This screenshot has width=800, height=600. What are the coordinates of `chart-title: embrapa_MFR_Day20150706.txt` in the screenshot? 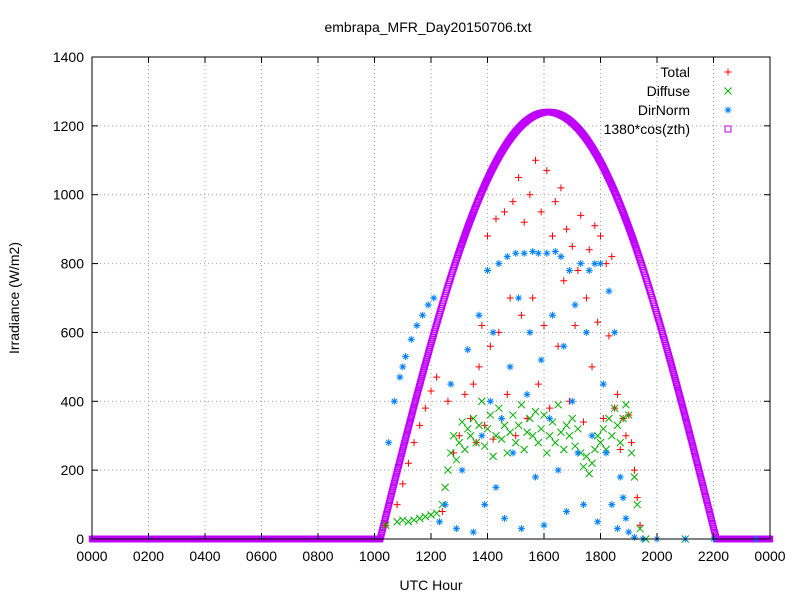 It's located at (427, 27).